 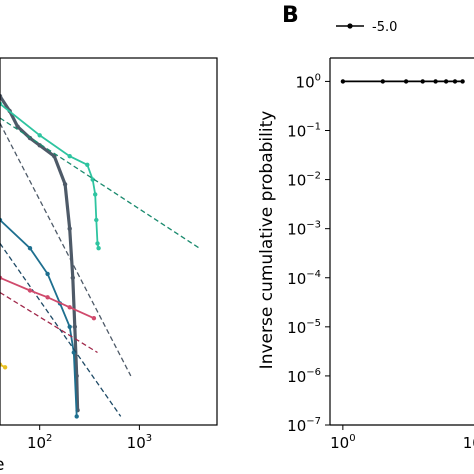 I want to click on panel-b-y-tick-label: 10⁻⁷, so click(x=304, y=425).